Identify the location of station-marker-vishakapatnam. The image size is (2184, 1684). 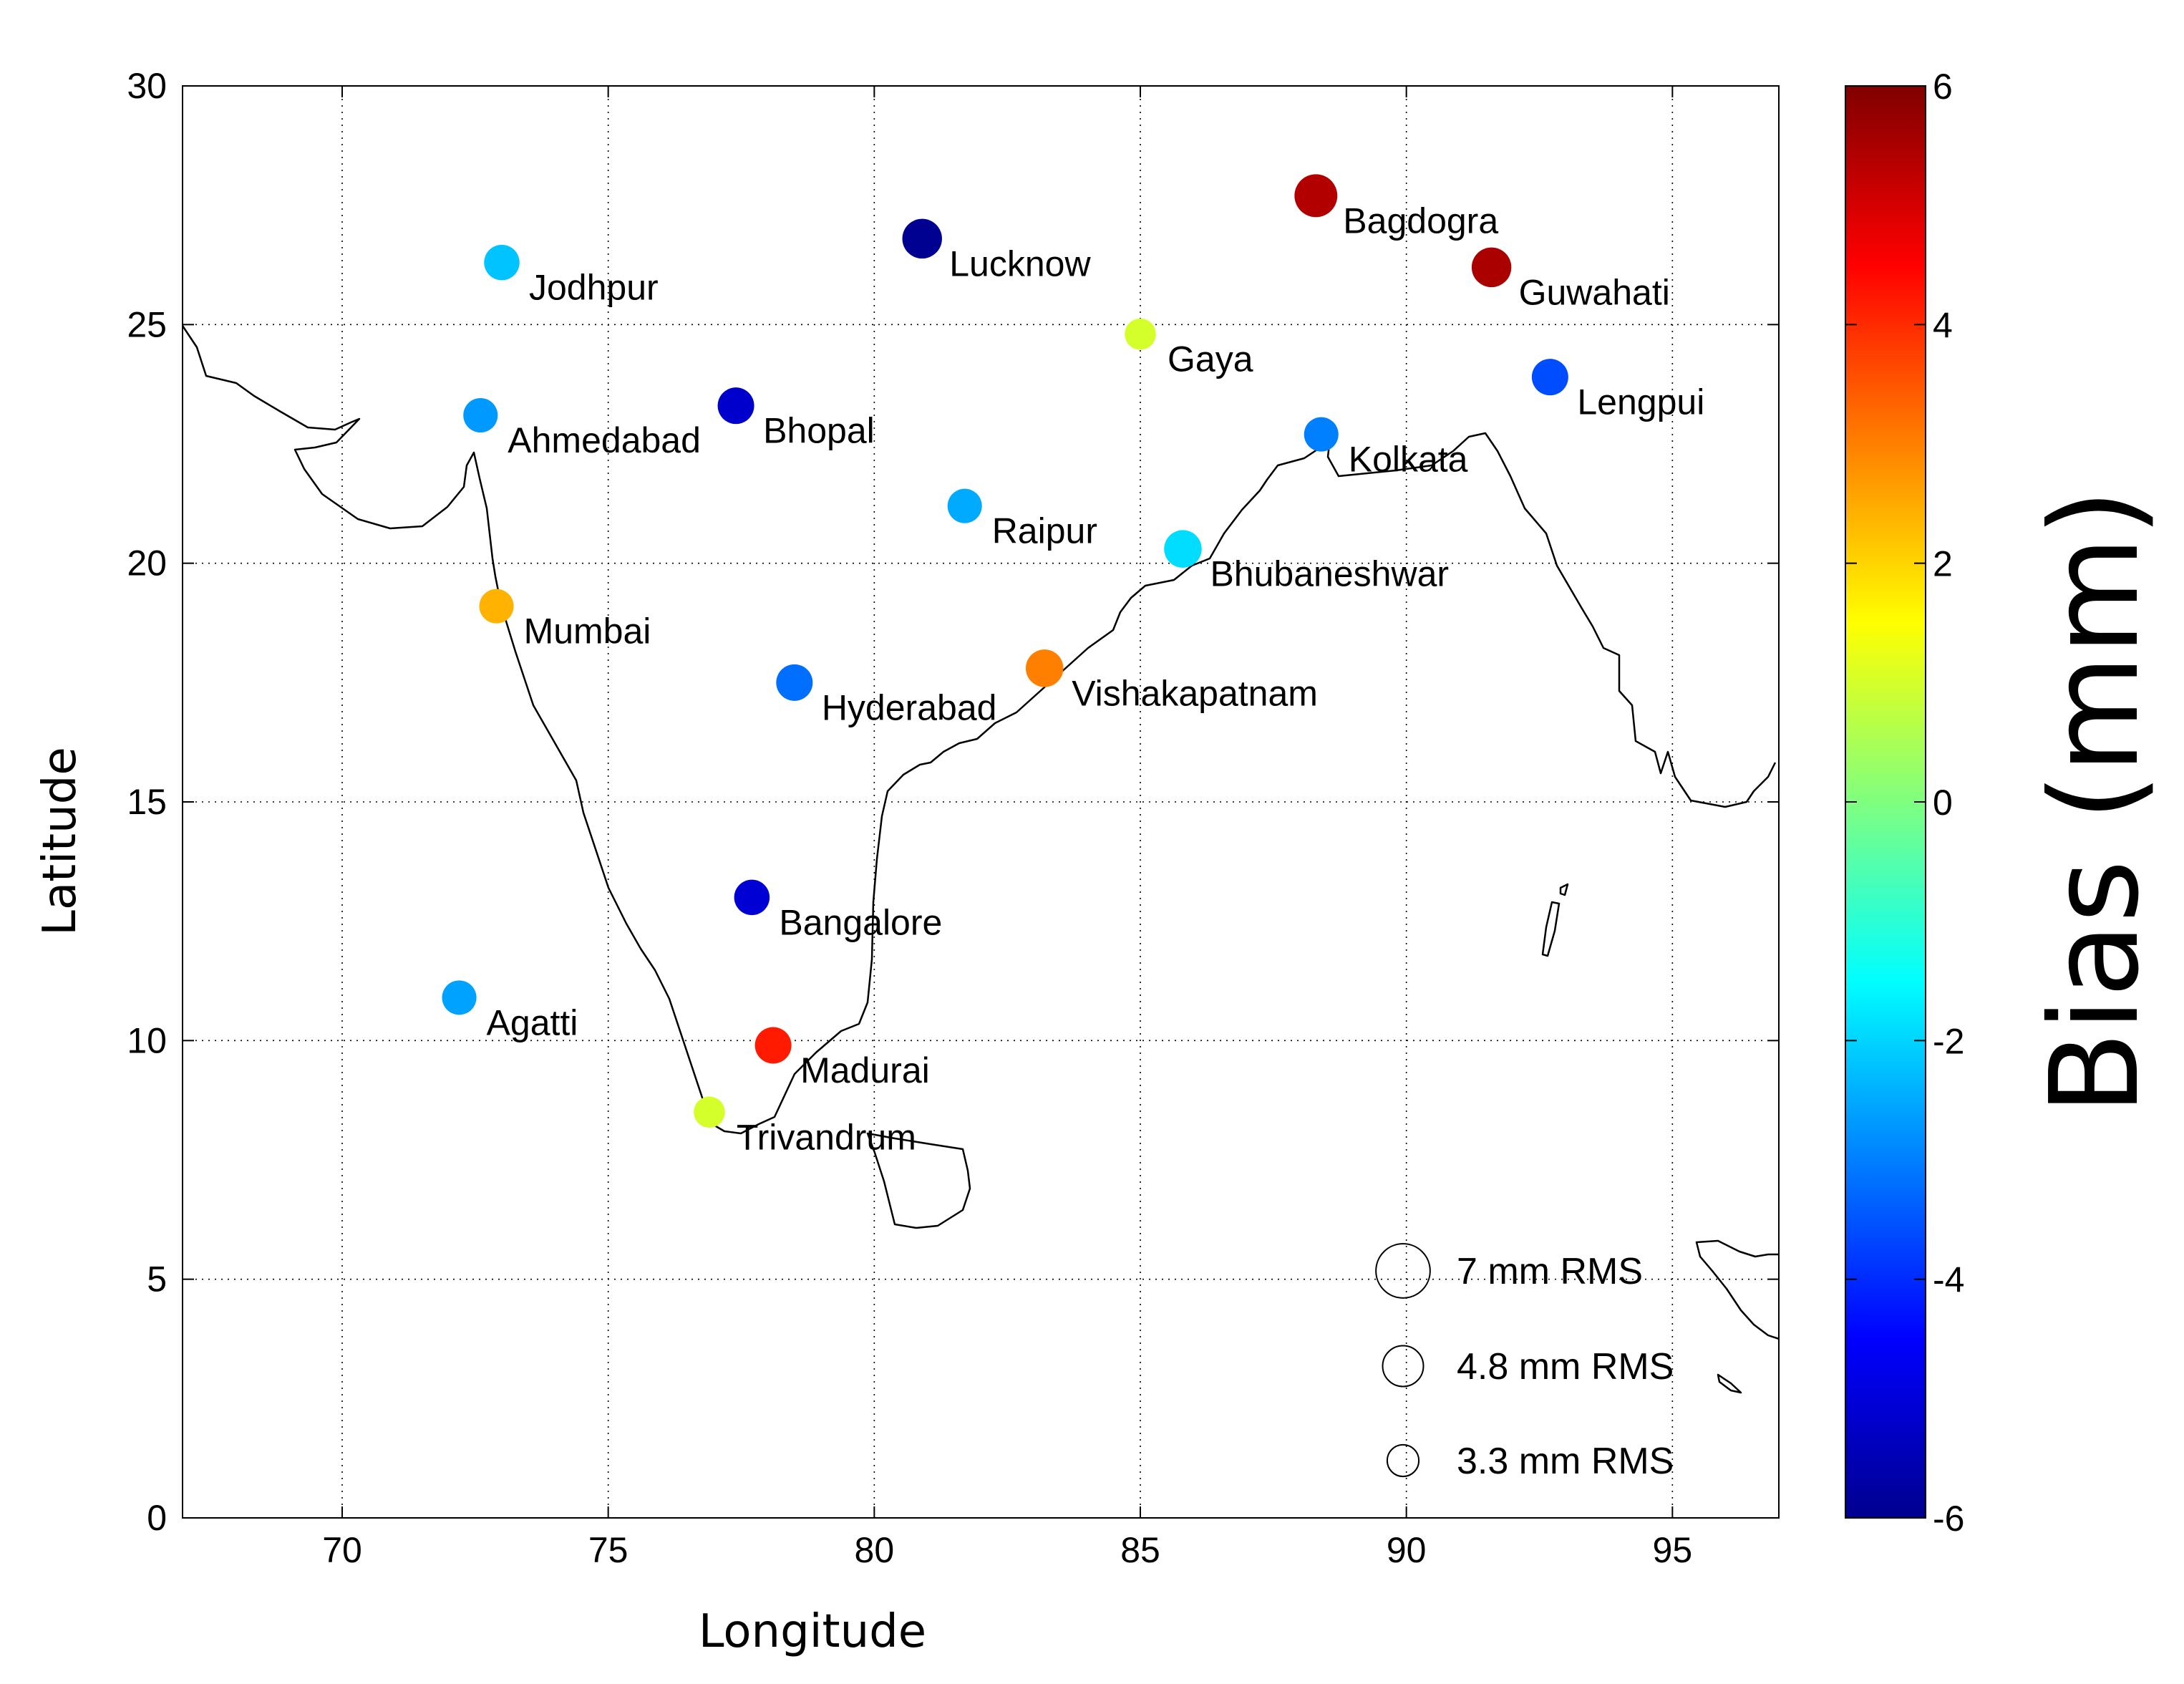
(1044, 668).